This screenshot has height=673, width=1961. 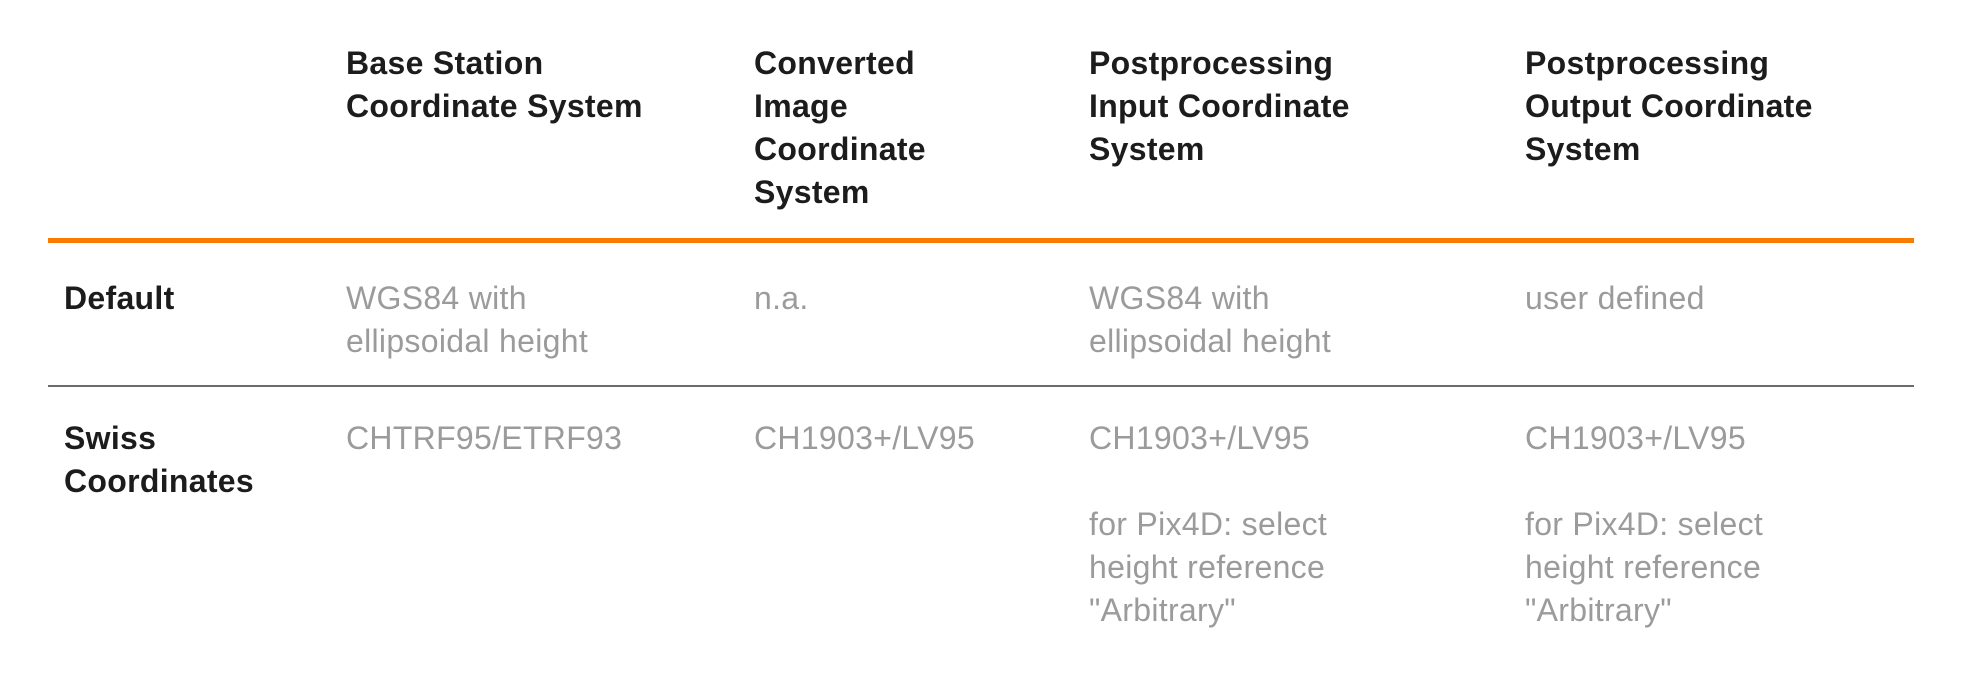 What do you see at coordinates (905, 313) in the screenshot?
I see `cell-default-converted-image: n.a.` at bounding box center [905, 313].